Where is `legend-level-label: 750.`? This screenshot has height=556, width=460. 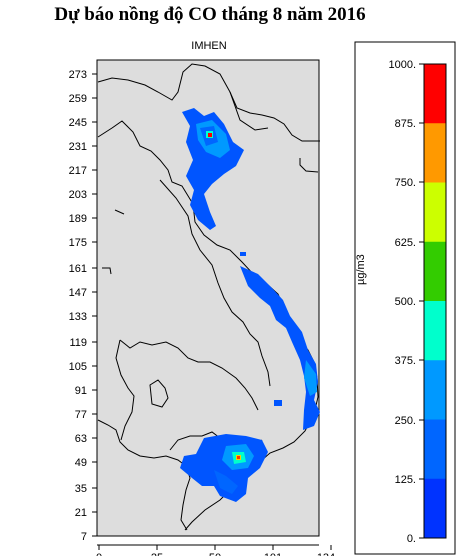 legend-level-label: 750. is located at coordinates (405, 183).